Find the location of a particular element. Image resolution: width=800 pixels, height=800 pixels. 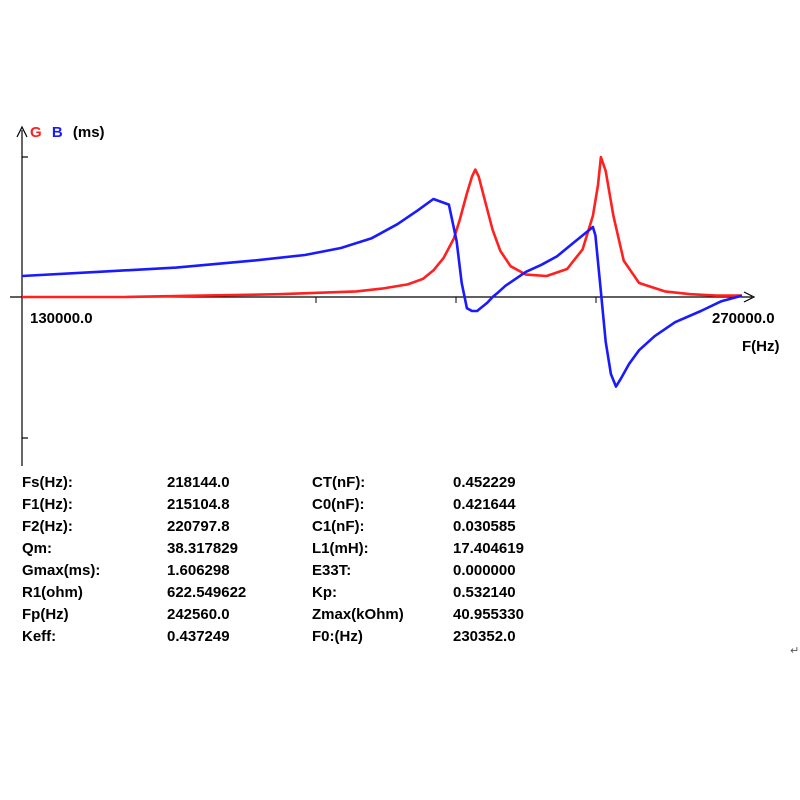

param-label: F2(Hz): is located at coordinates (47, 526).